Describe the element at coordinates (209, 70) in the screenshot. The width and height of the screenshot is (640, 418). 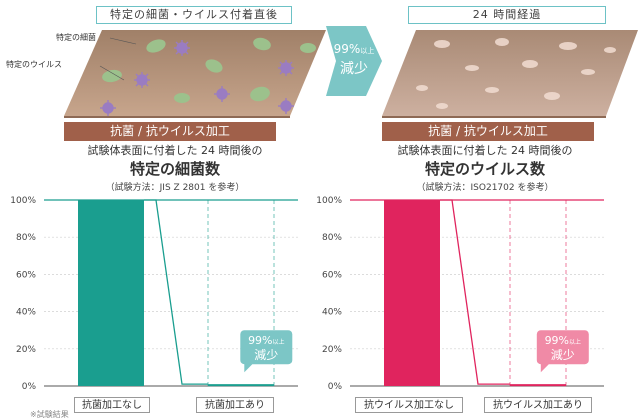
I see `bacteria-group` at that location.